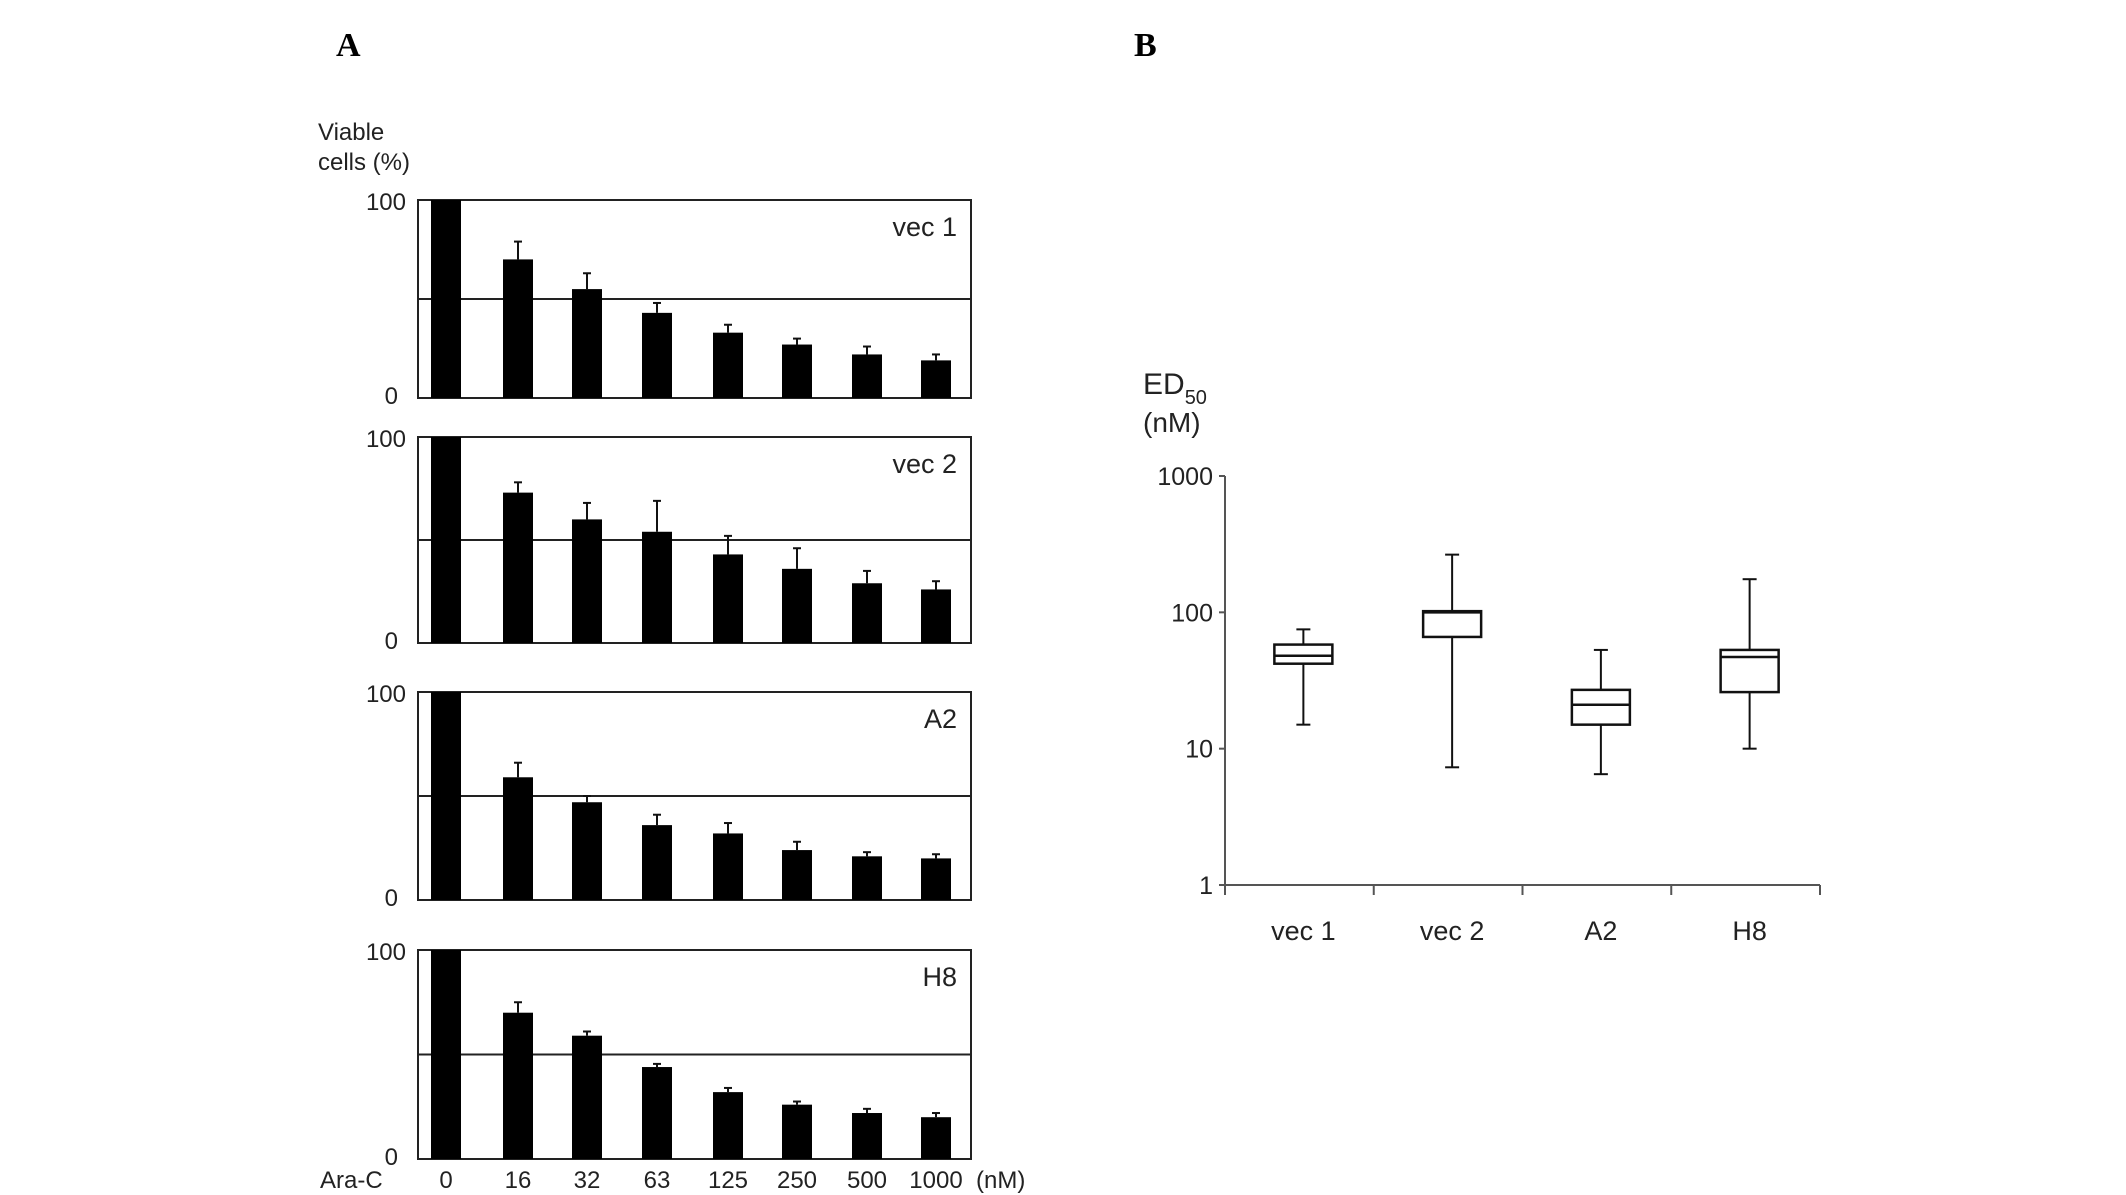  Describe the element at coordinates (867, 1180) in the screenshot. I see `x-tick-label: 500` at that location.